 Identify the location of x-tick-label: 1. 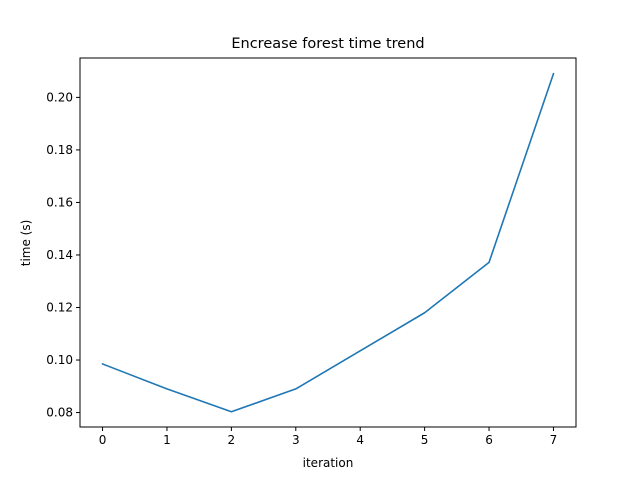
(167, 440).